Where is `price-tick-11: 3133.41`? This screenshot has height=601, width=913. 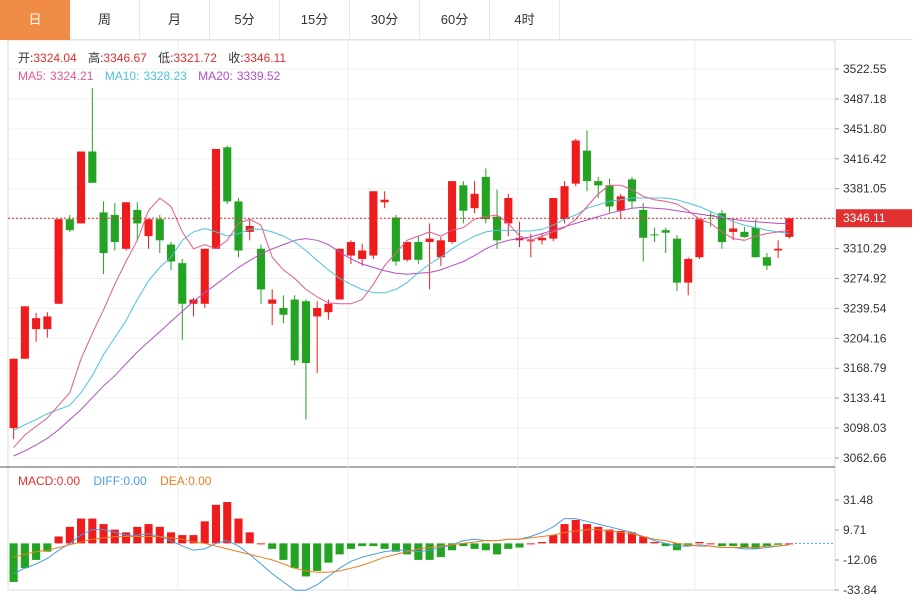 price-tick-11: 3133.41 is located at coordinates (865, 398).